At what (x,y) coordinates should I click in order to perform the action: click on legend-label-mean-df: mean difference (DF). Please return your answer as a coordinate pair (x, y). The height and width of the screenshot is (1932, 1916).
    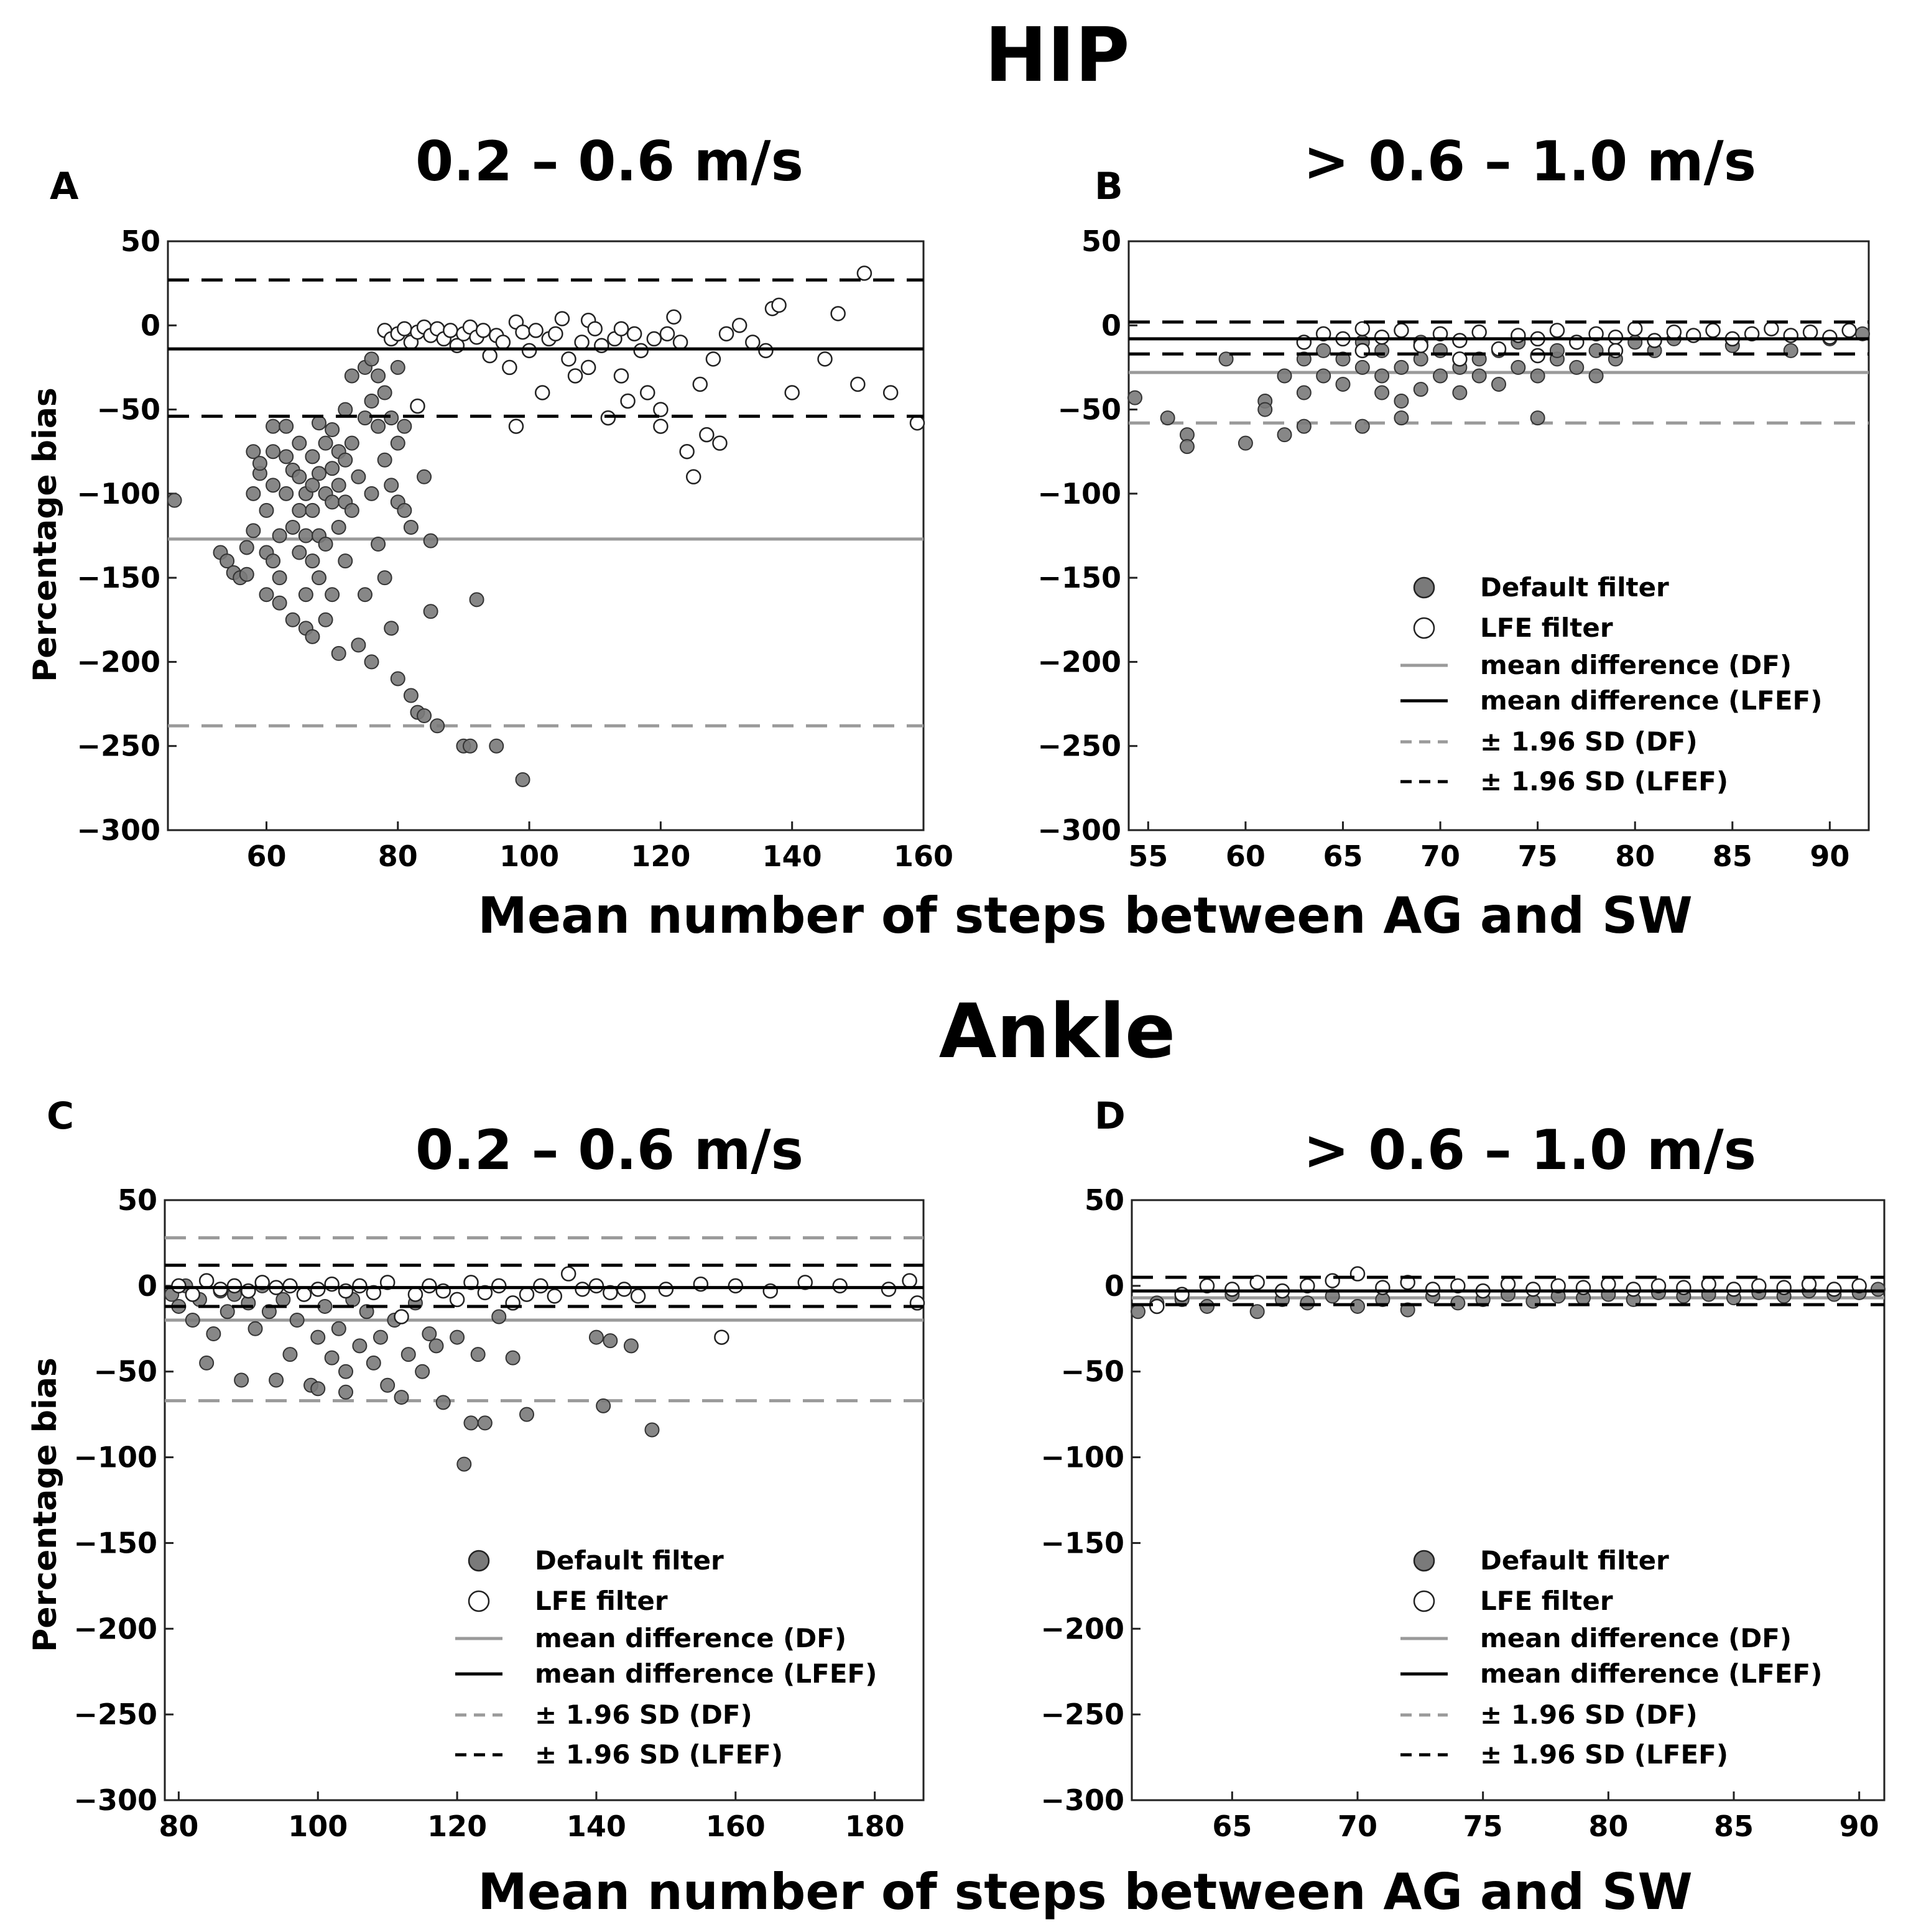
    Looking at the image, I should click on (690, 1638).